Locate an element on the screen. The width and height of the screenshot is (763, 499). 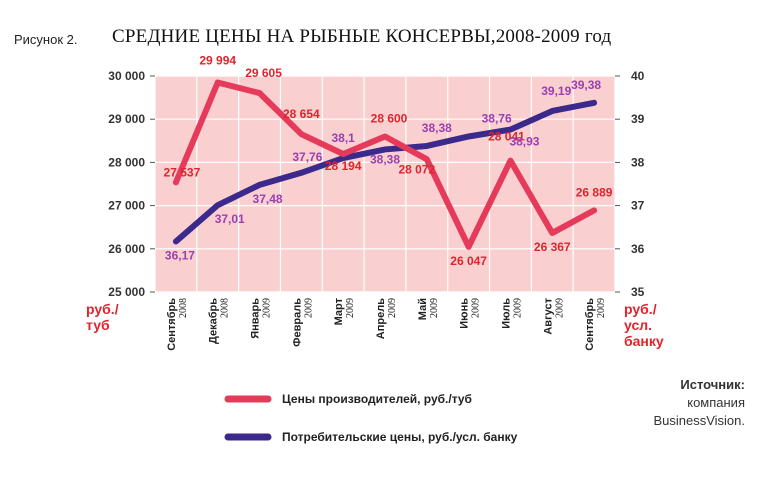
category-label: Январь 2009 is located at coordinates (261, 318).